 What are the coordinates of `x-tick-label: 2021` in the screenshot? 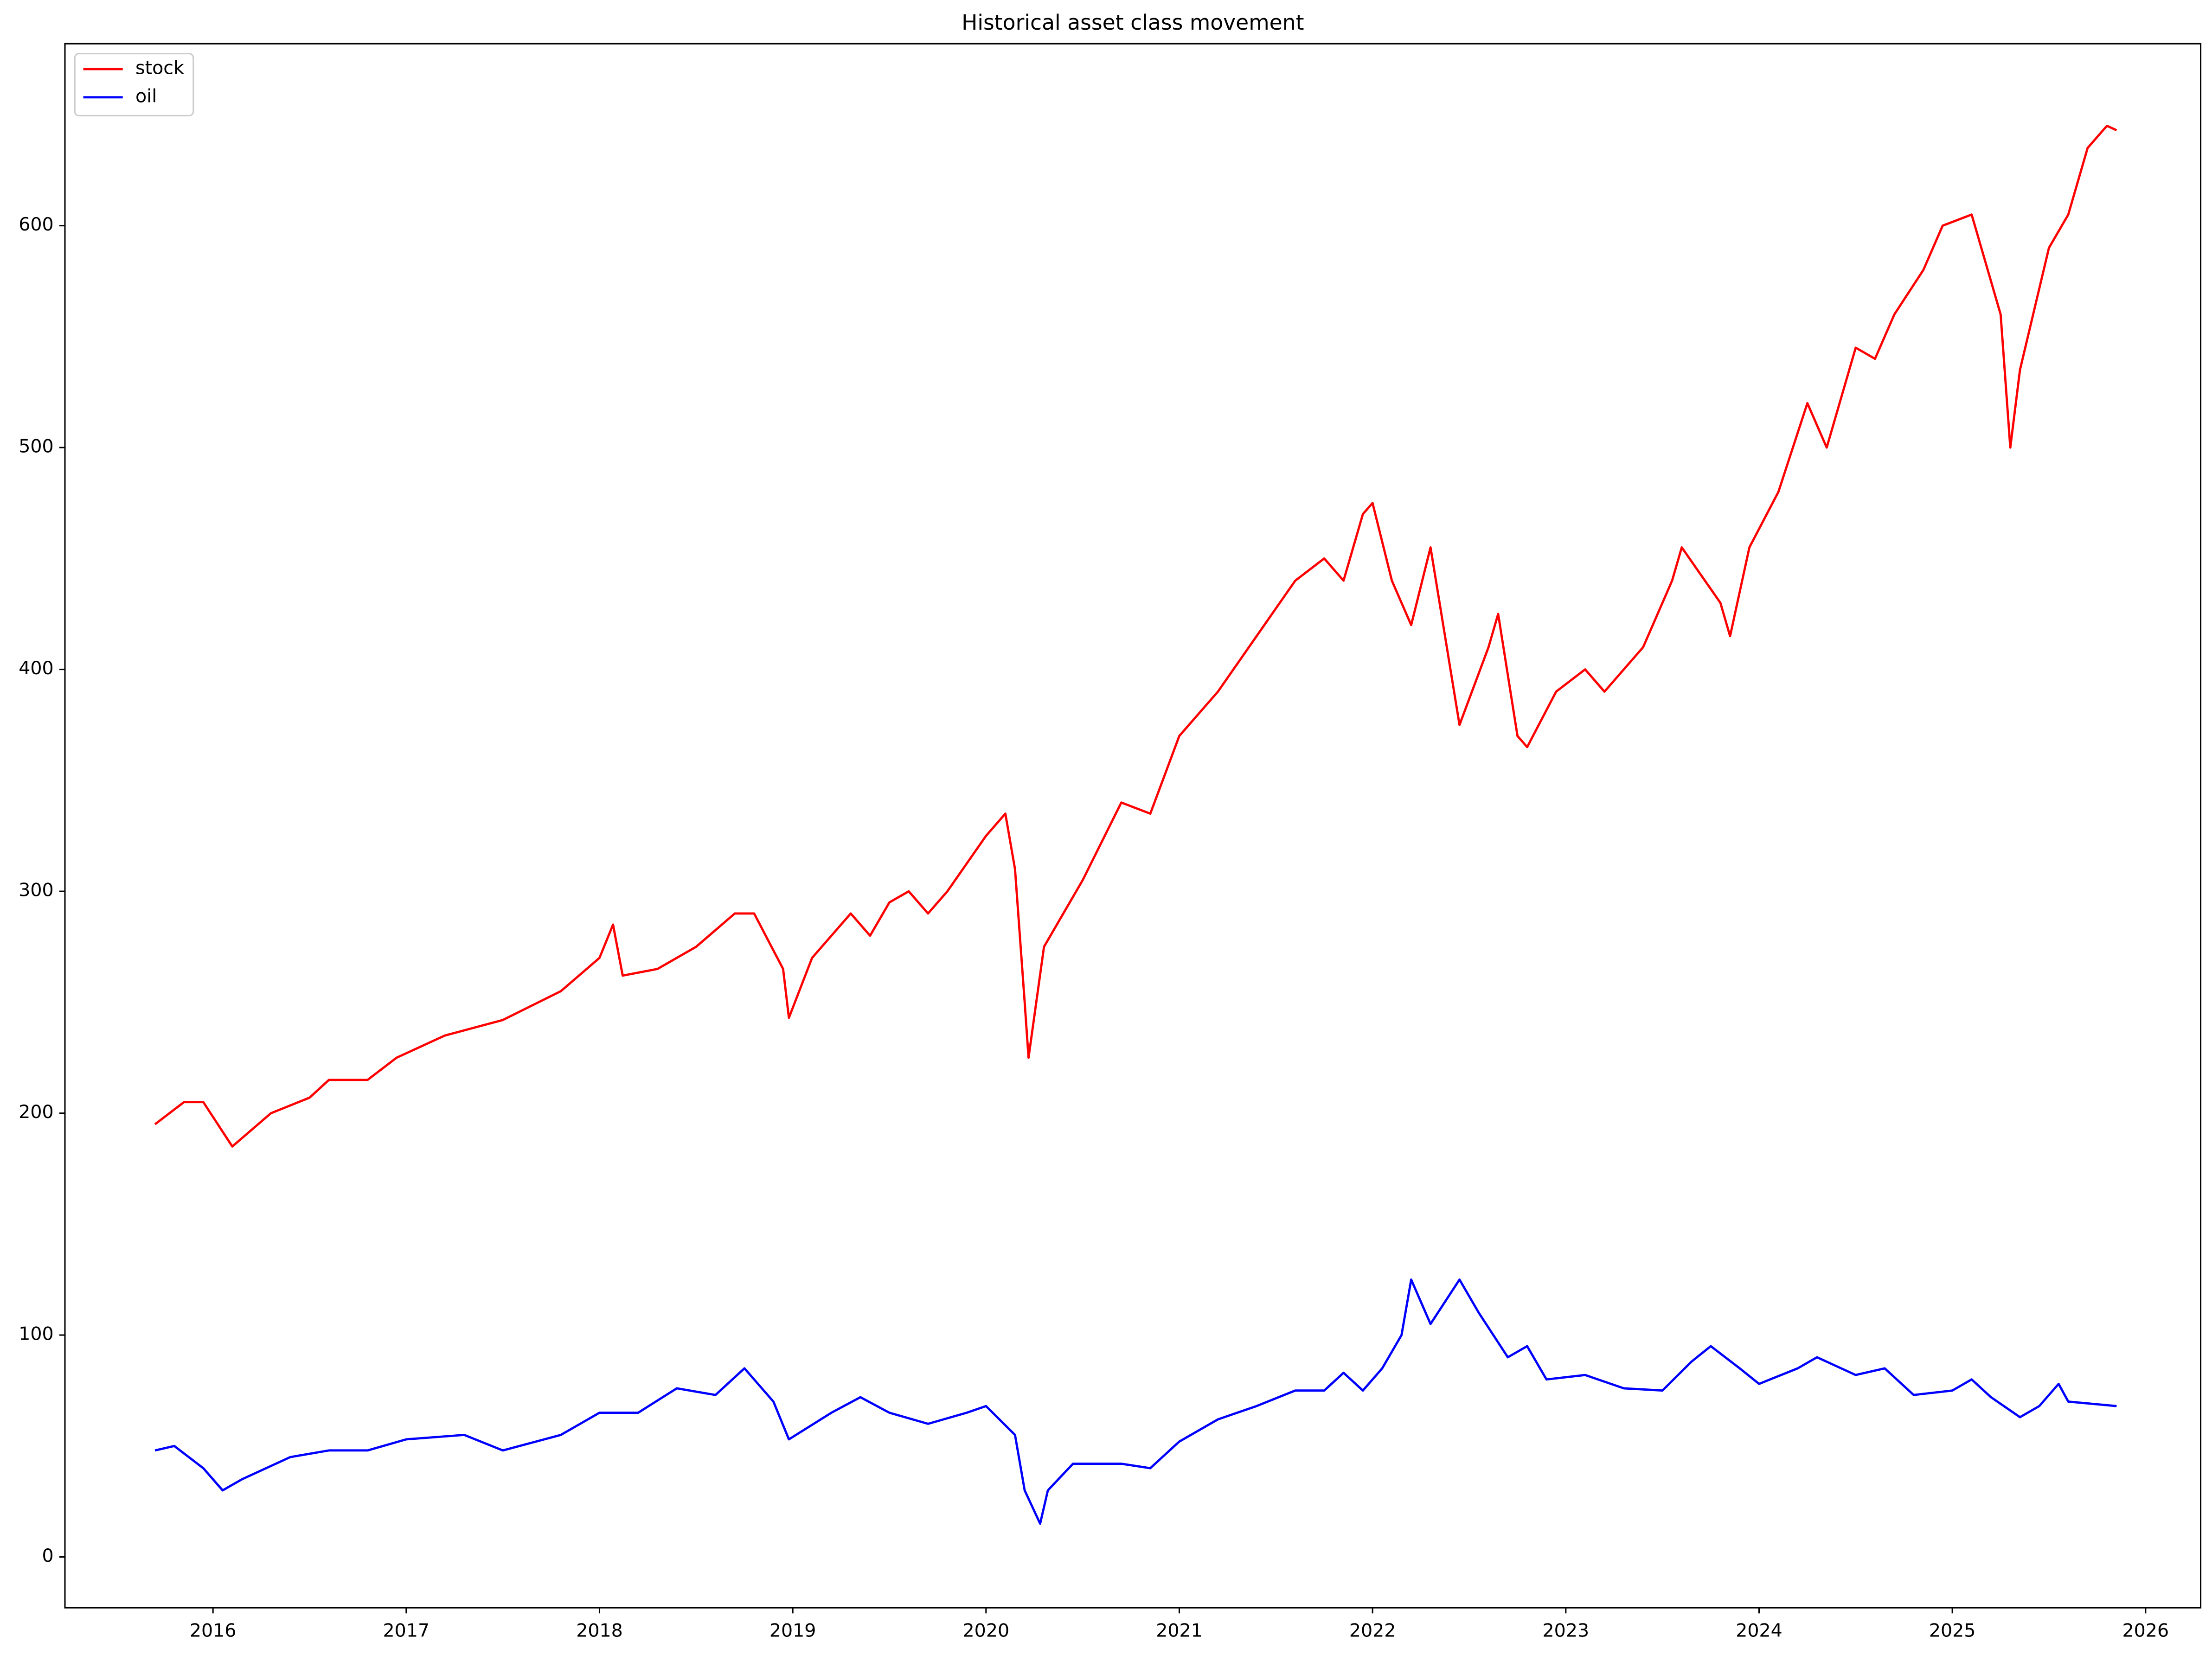 It's located at (1180, 1631).